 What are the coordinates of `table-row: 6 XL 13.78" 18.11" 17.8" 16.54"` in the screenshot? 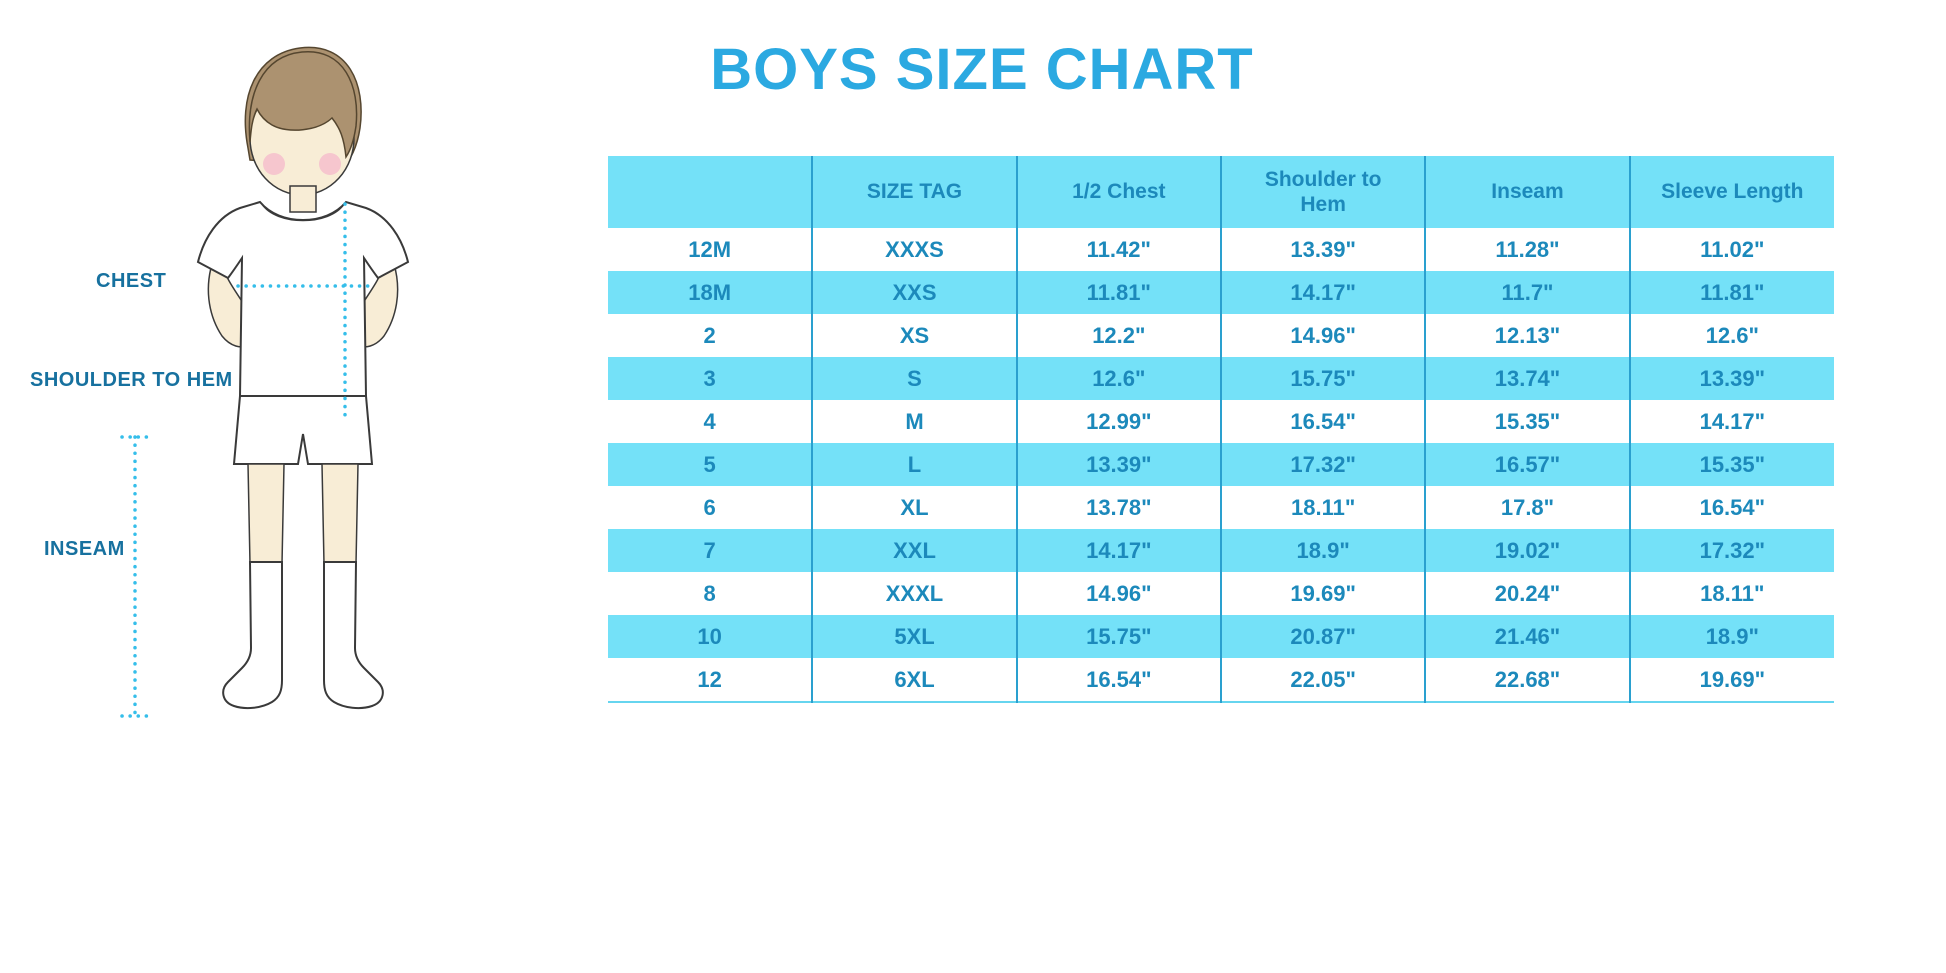 It's located at (1221, 507).